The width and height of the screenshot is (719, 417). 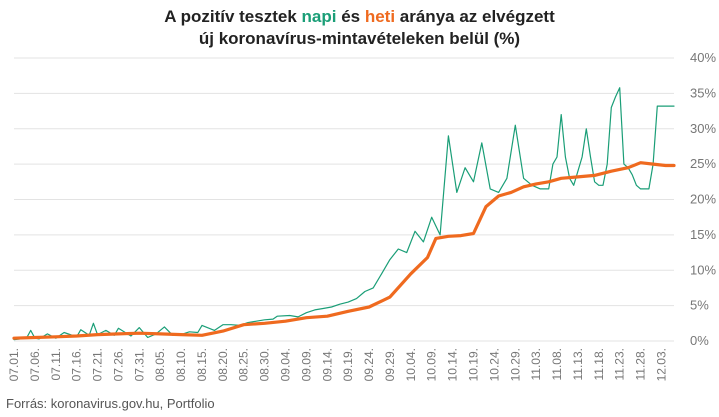 What do you see at coordinates (703, 92) in the screenshot?
I see `y-tick-label: 35%` at bounding box center [703, 92].